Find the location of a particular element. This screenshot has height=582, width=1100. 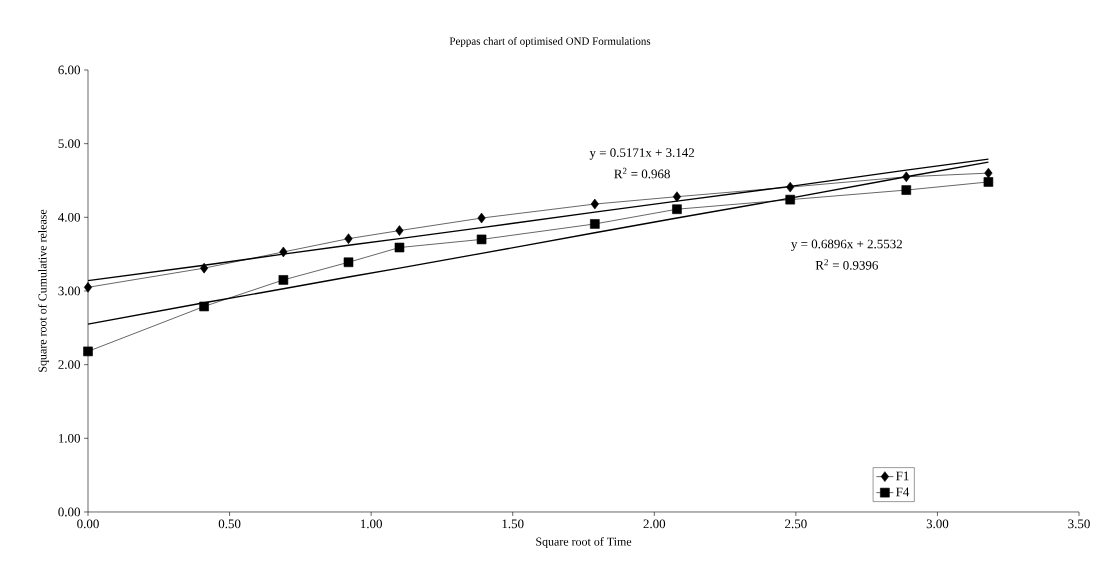

annotation: R$^{2}$ = 0.968 is located at coordinates (642, 173).